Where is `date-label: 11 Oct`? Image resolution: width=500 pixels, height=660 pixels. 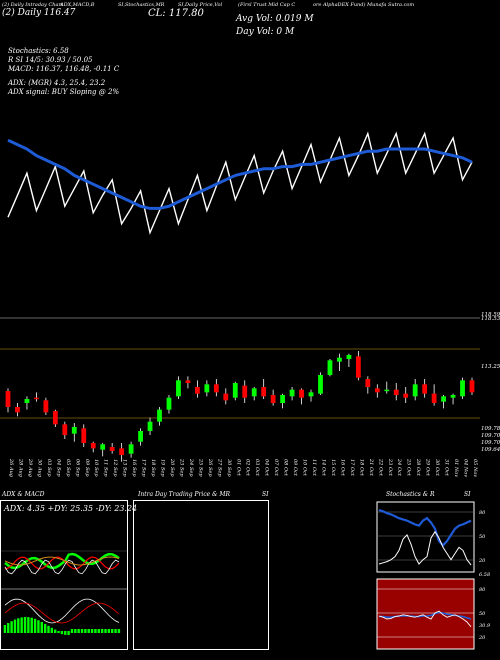
date-label: 11 Oct is located at coordinates (314, 468).